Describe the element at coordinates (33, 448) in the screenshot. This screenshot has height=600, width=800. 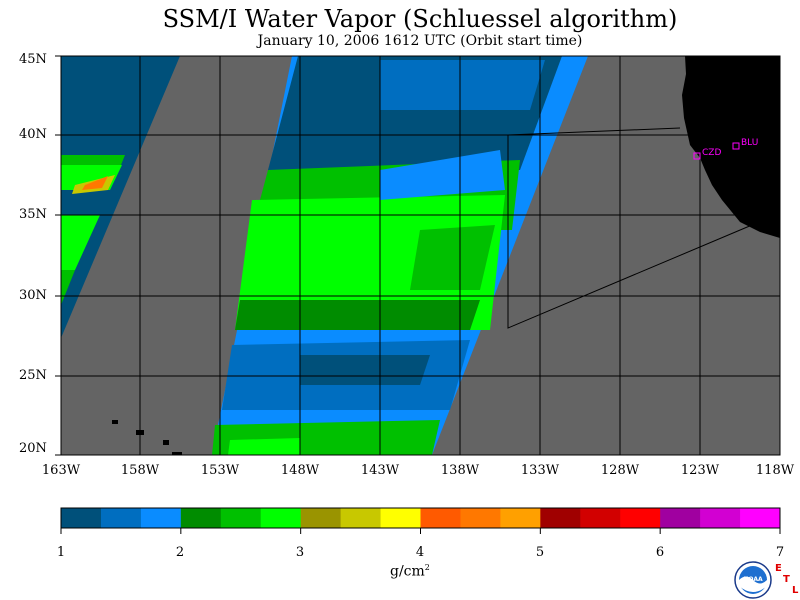
I see `lat-label-20n: 20N` at that location.